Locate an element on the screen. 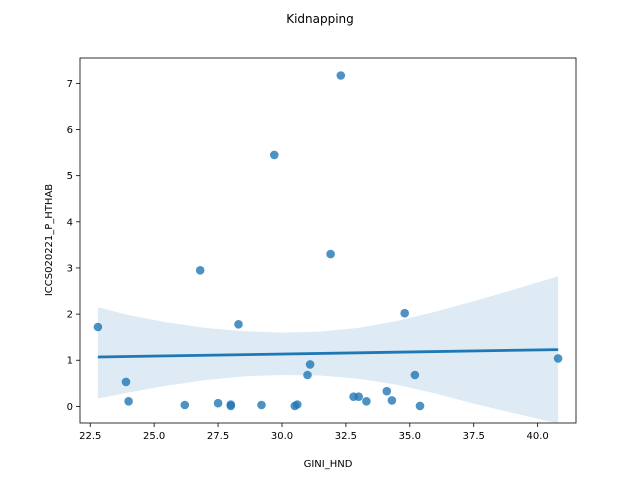 The height and width of the screenshot is (480, 640). y-tick-label: 0 is located at coordinates (70, 407).